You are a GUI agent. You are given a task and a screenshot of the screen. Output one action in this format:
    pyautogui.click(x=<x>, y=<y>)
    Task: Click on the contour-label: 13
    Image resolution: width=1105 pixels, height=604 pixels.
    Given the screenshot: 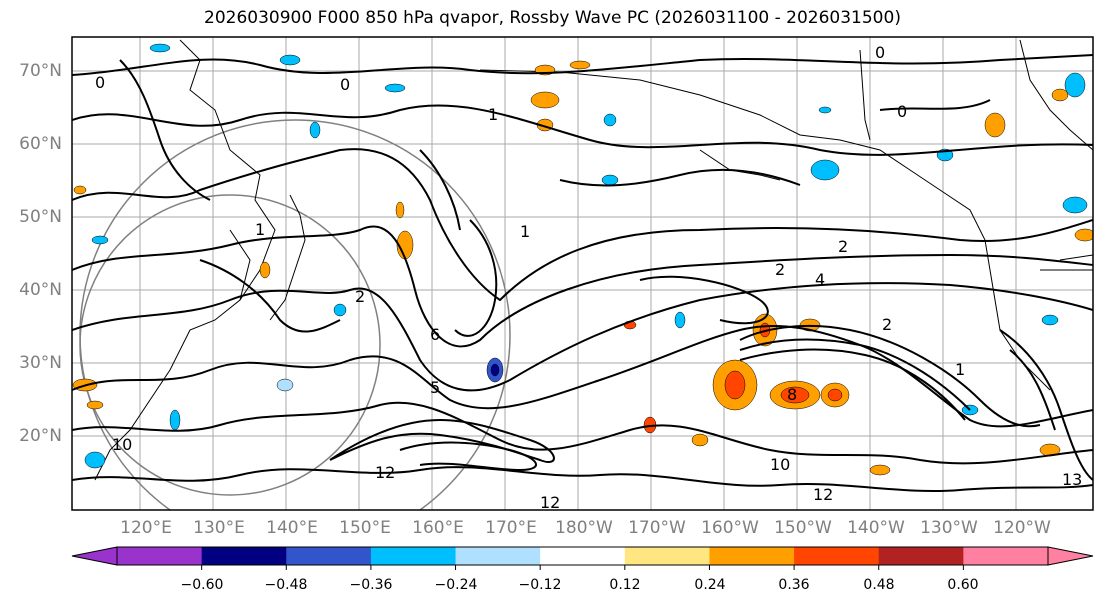 What is the action you would take?
    pyautogui.click(x=1072, y=479)
    